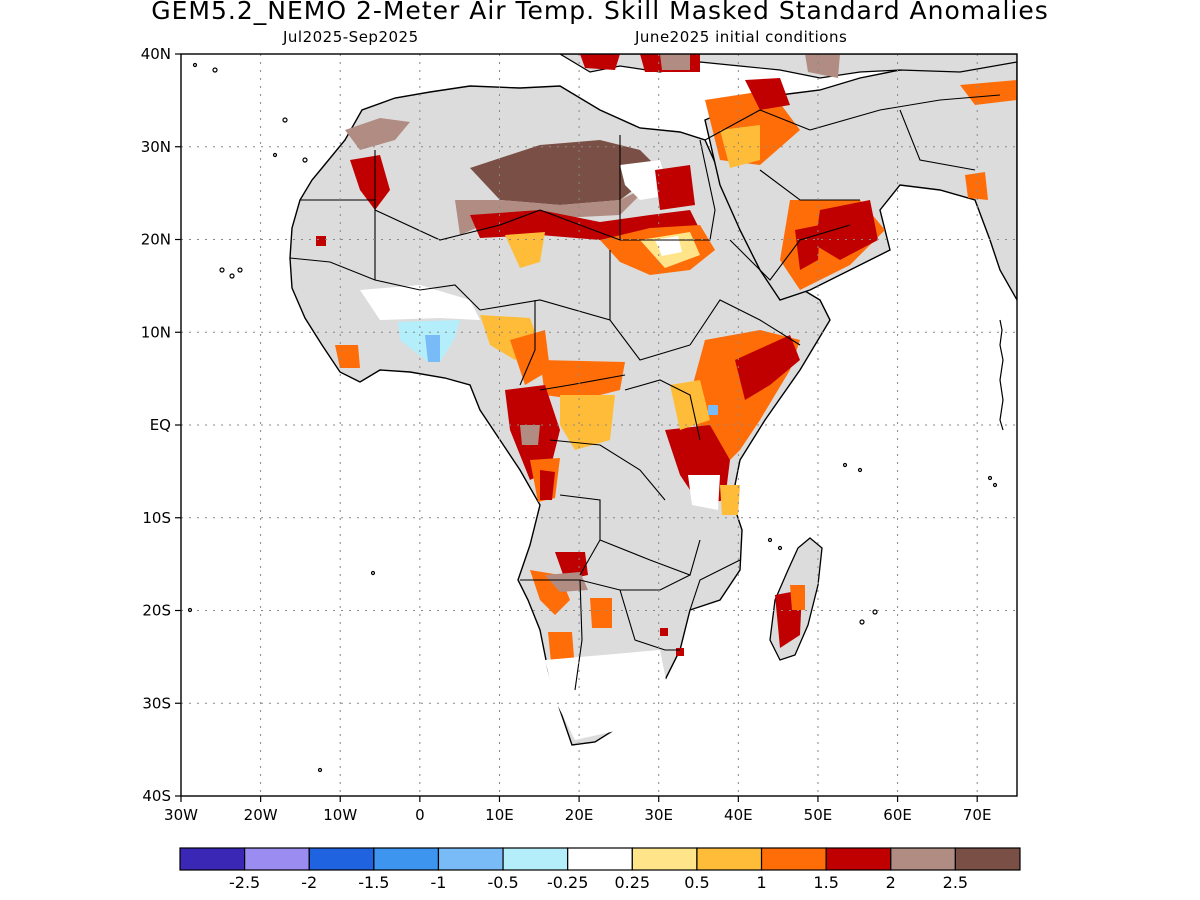  Describe the element at coordinates (156, 54) in the screenshot. I see `lat-tick-label: 40N` at that location.